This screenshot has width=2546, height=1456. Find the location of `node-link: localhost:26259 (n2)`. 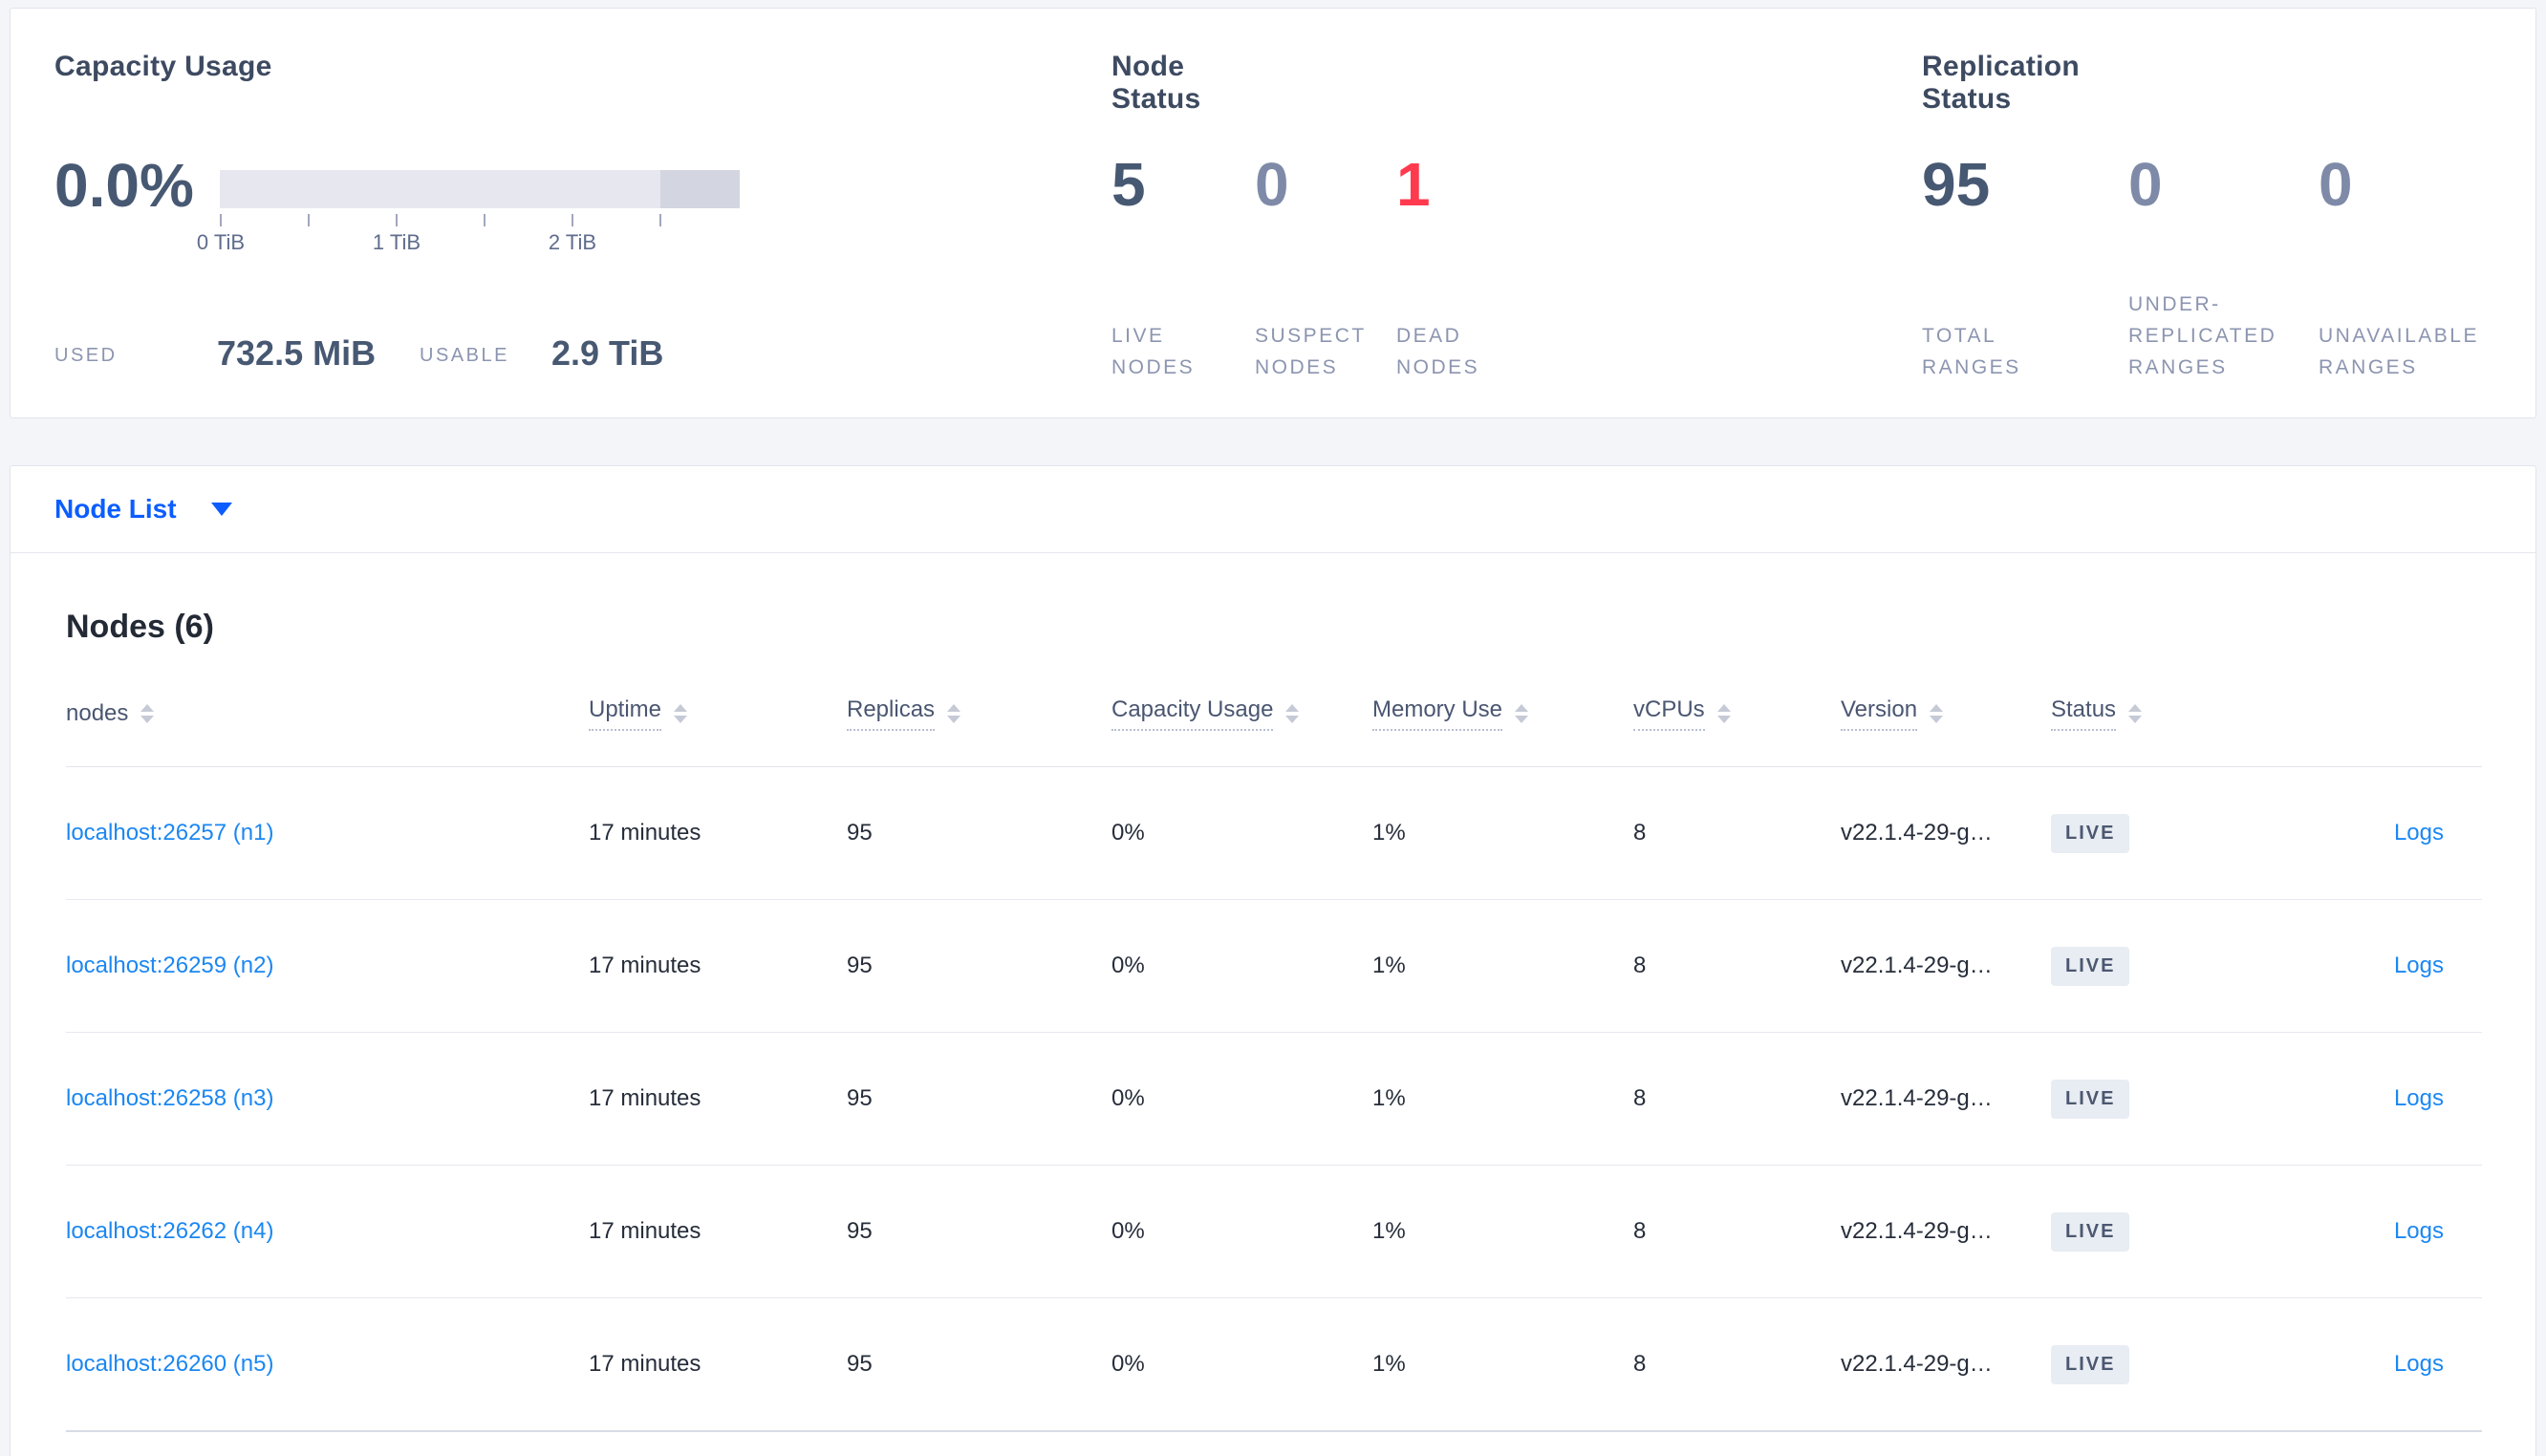

node-link: localhost:26259 (n2) is located at coordinates (170, 966).